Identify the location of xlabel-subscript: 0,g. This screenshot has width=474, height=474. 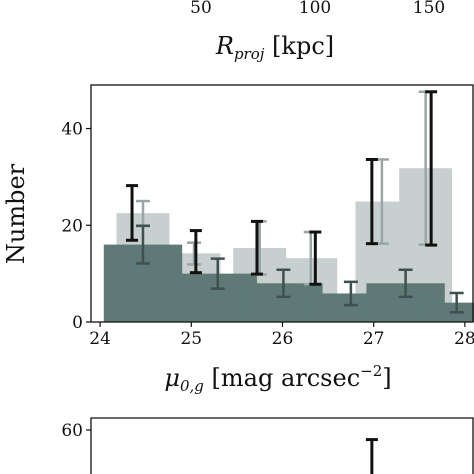
(192, 386).